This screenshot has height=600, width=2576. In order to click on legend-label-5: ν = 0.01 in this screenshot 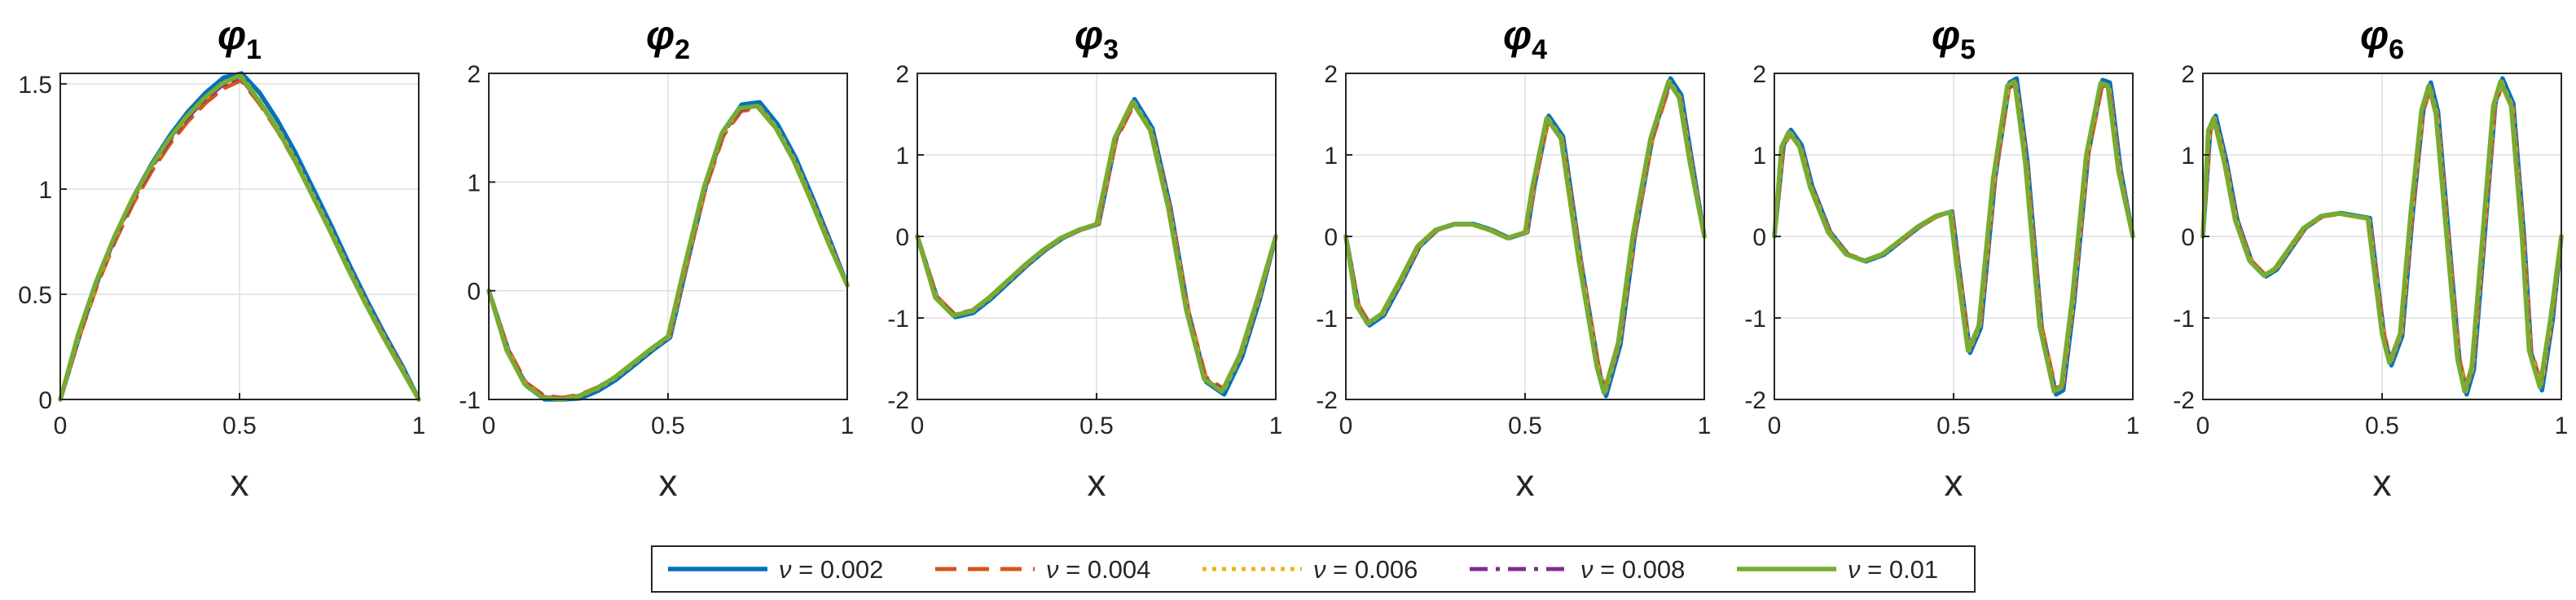, I will do `click(1893, 569)`.